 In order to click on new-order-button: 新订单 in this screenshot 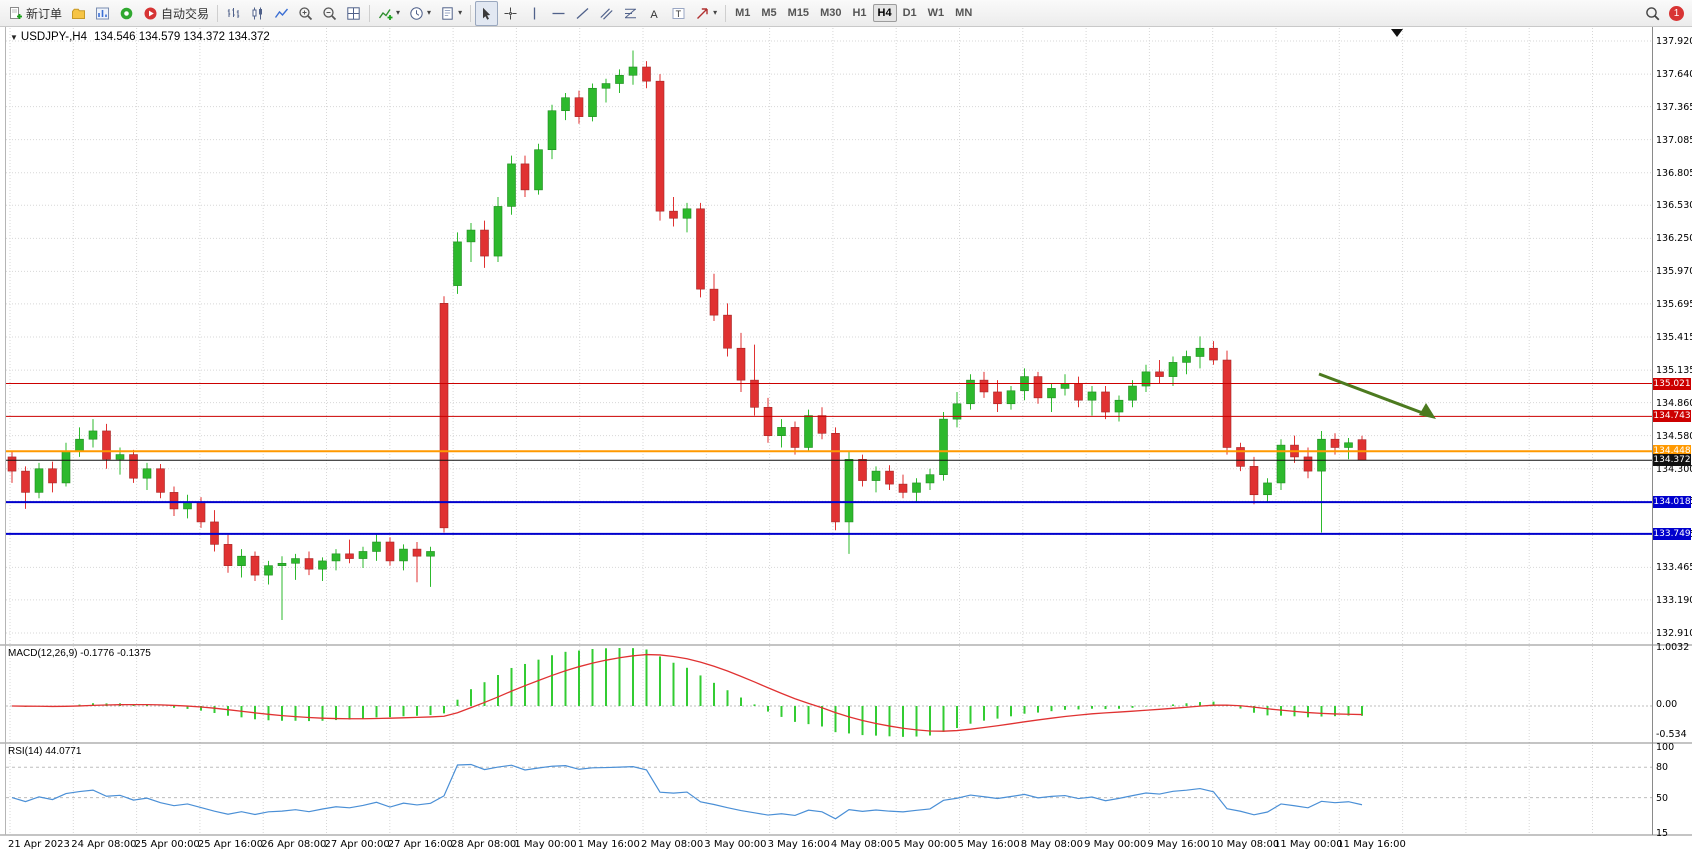, I will do `click(35, 13)`.